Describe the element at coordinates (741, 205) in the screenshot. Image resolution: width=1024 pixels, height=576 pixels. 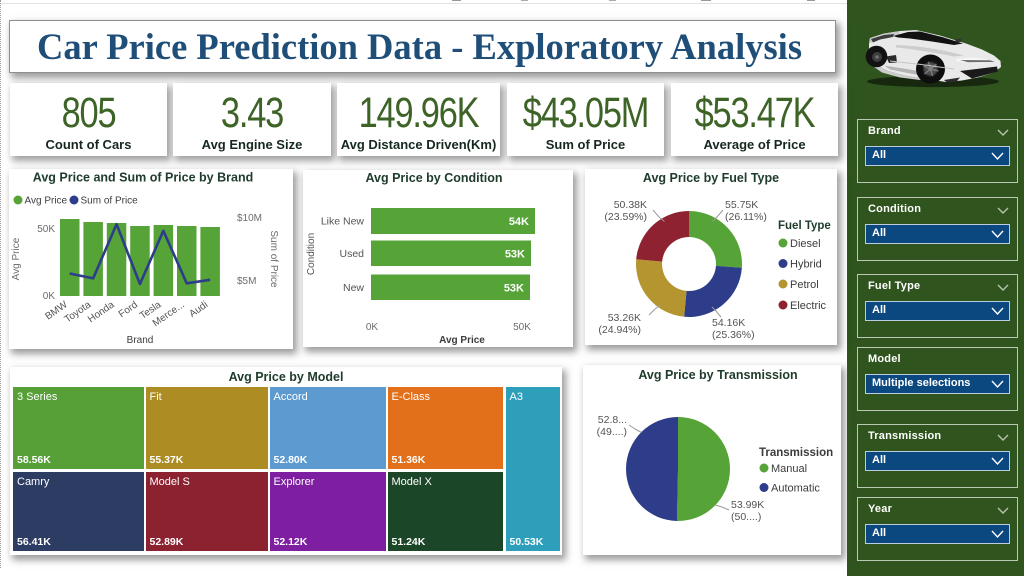
I see `svg-text: 55.75K` at that location.